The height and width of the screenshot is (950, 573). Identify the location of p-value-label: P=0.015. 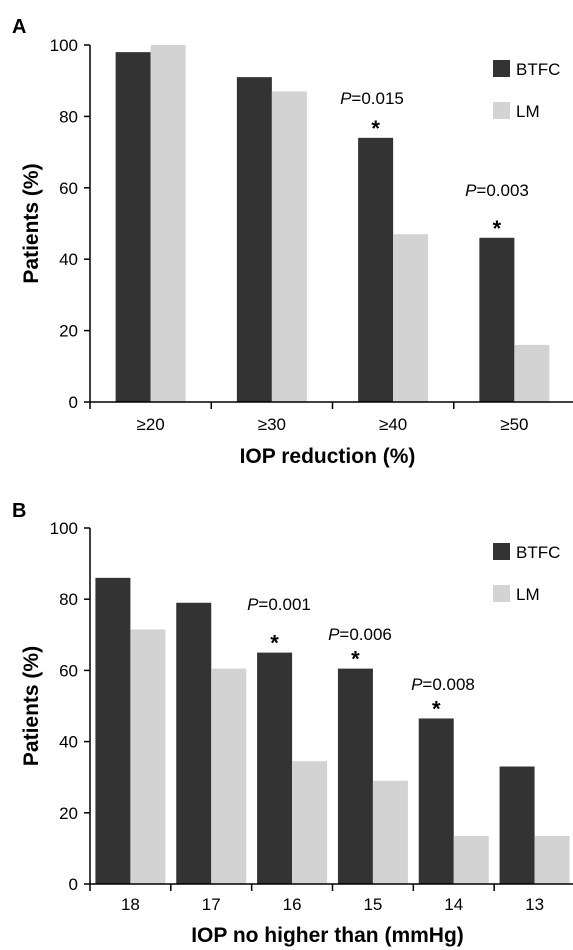
(372, 98).